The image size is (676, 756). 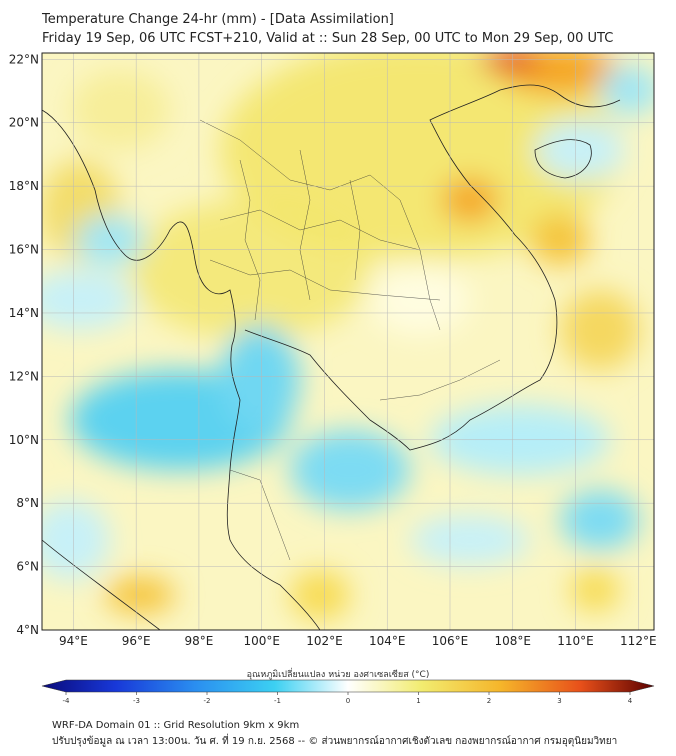 What do you see at coordinates (277, 701) in the screenshot?
I see `colorbar-tick-label: -1` at bounding box center [277, 701].